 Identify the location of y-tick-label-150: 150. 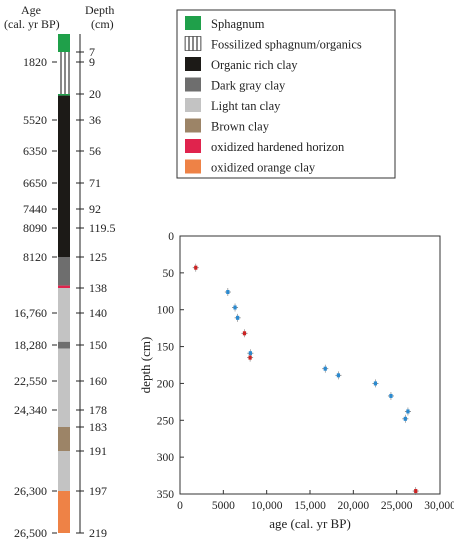
(166, 348).